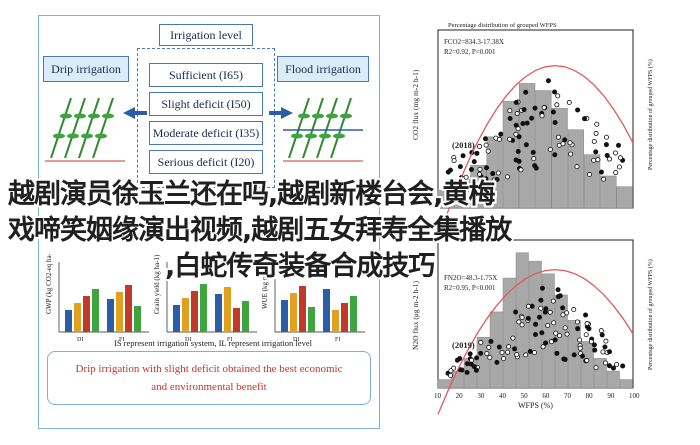 The image size is (700, 445). I want to click on x-tick-label: 70, so click(568, 396).